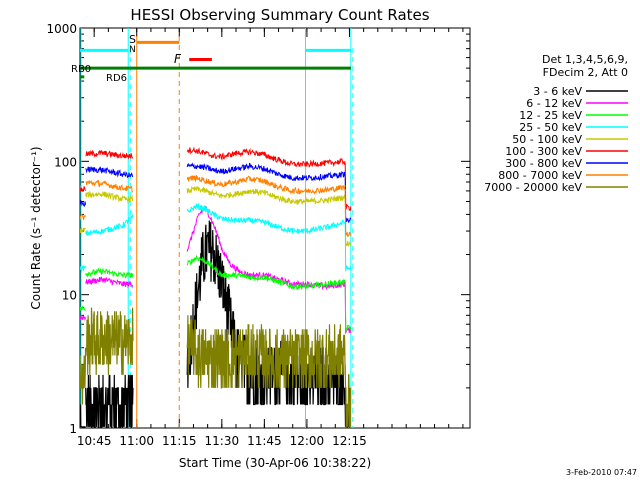 Image resolution: width=640 pixels, height=480 pixels. I want to click on x-tick-label-11-00: 11:00, so click(136, 441).